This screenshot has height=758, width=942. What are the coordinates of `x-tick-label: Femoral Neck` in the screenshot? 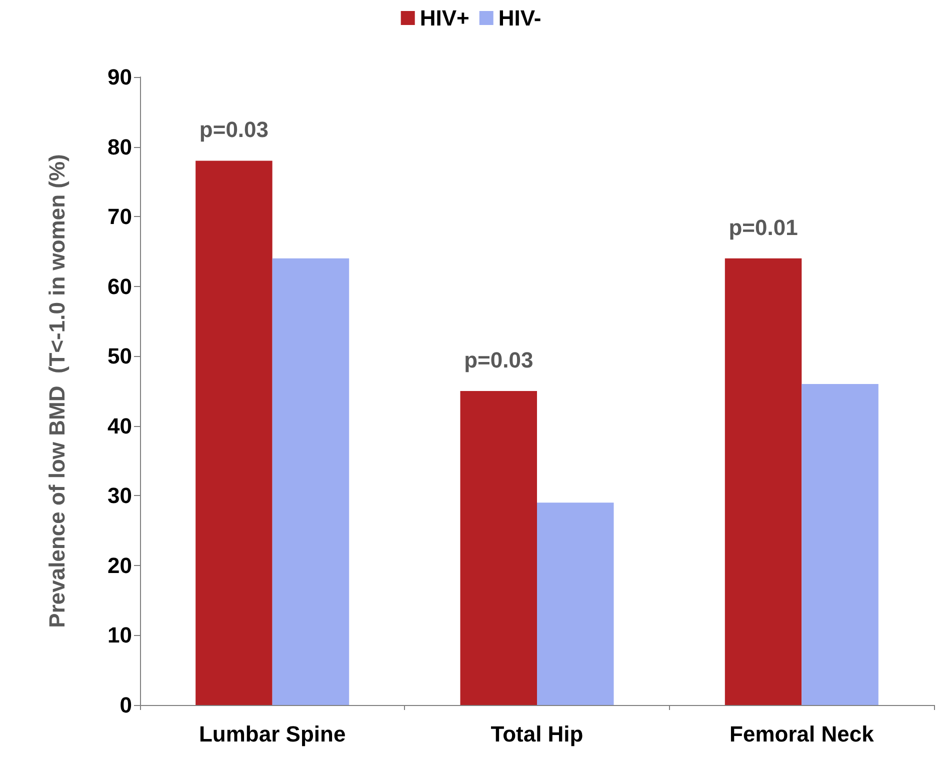 It's located at (802, 734).